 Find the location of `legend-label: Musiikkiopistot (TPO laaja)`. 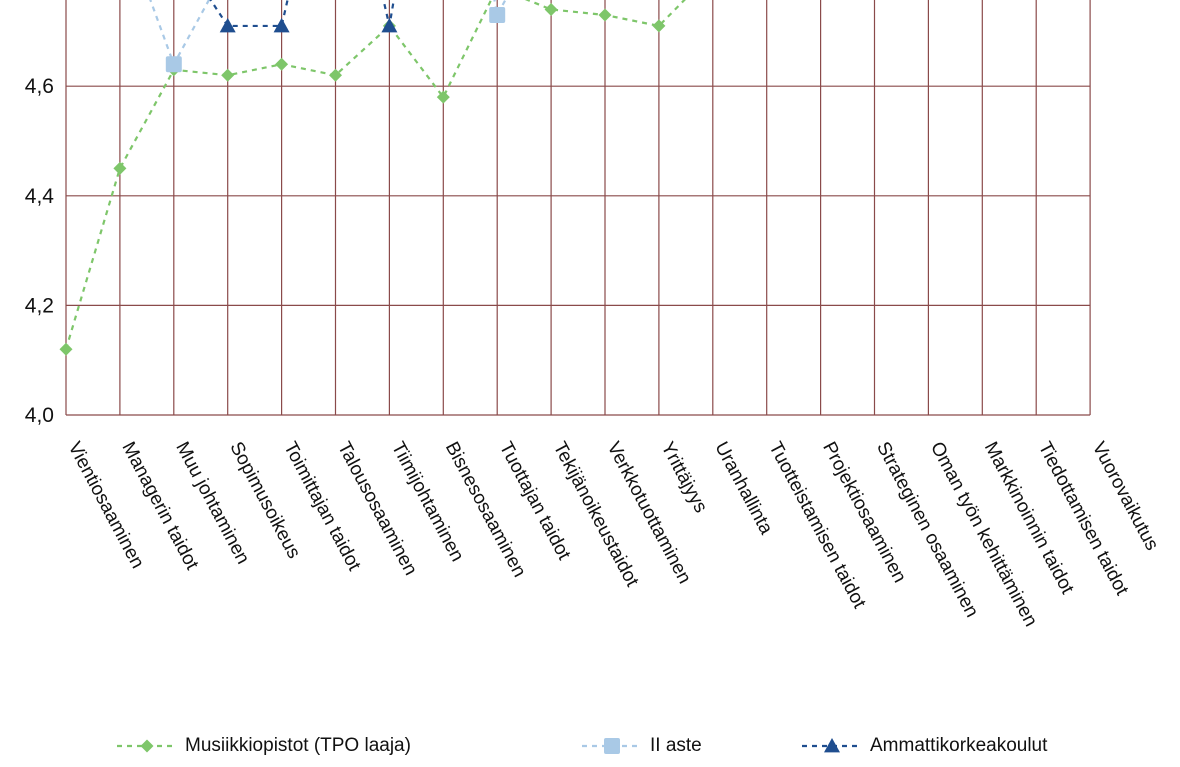

legend-label: Musiikkiopistot (TPO laaja) is located at coordinates (298, 745).